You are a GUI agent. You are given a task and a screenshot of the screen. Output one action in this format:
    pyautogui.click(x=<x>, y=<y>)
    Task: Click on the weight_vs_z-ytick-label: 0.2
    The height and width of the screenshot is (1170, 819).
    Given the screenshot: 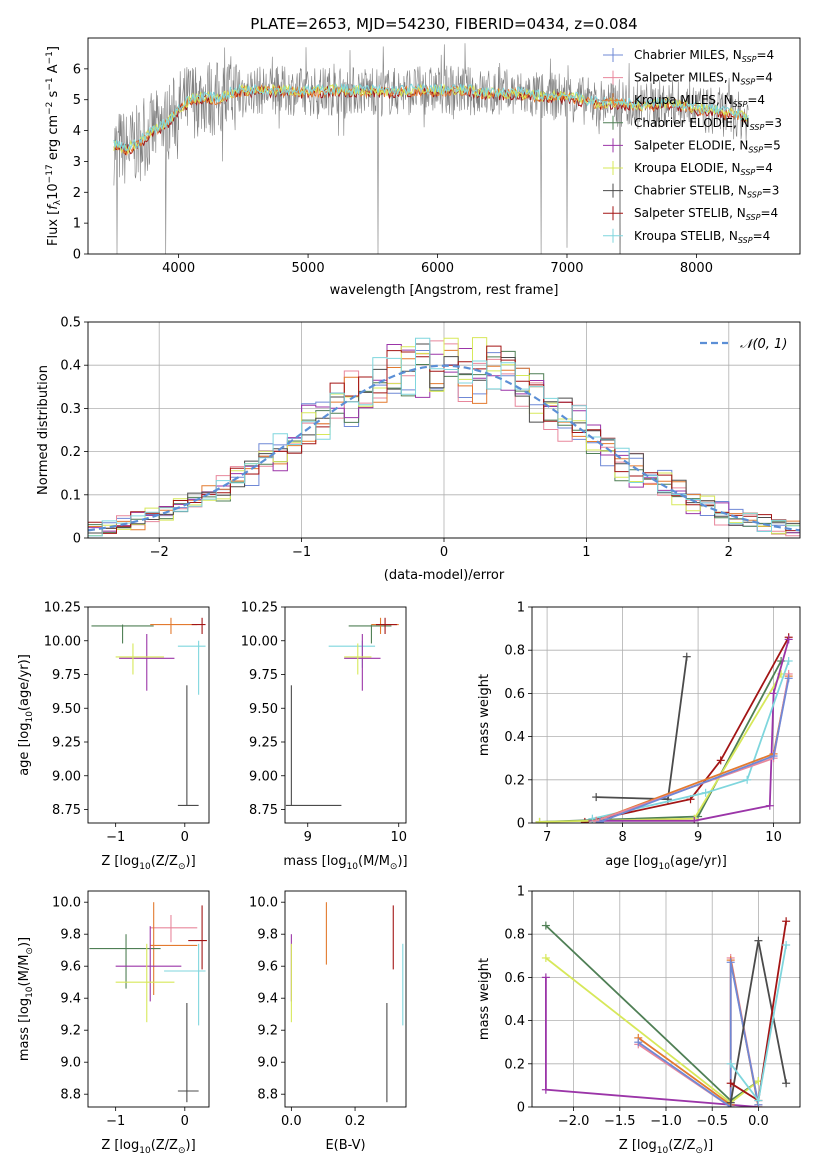 What is the action you would take?
    pyautogui.click(x=514, y=1064)
    